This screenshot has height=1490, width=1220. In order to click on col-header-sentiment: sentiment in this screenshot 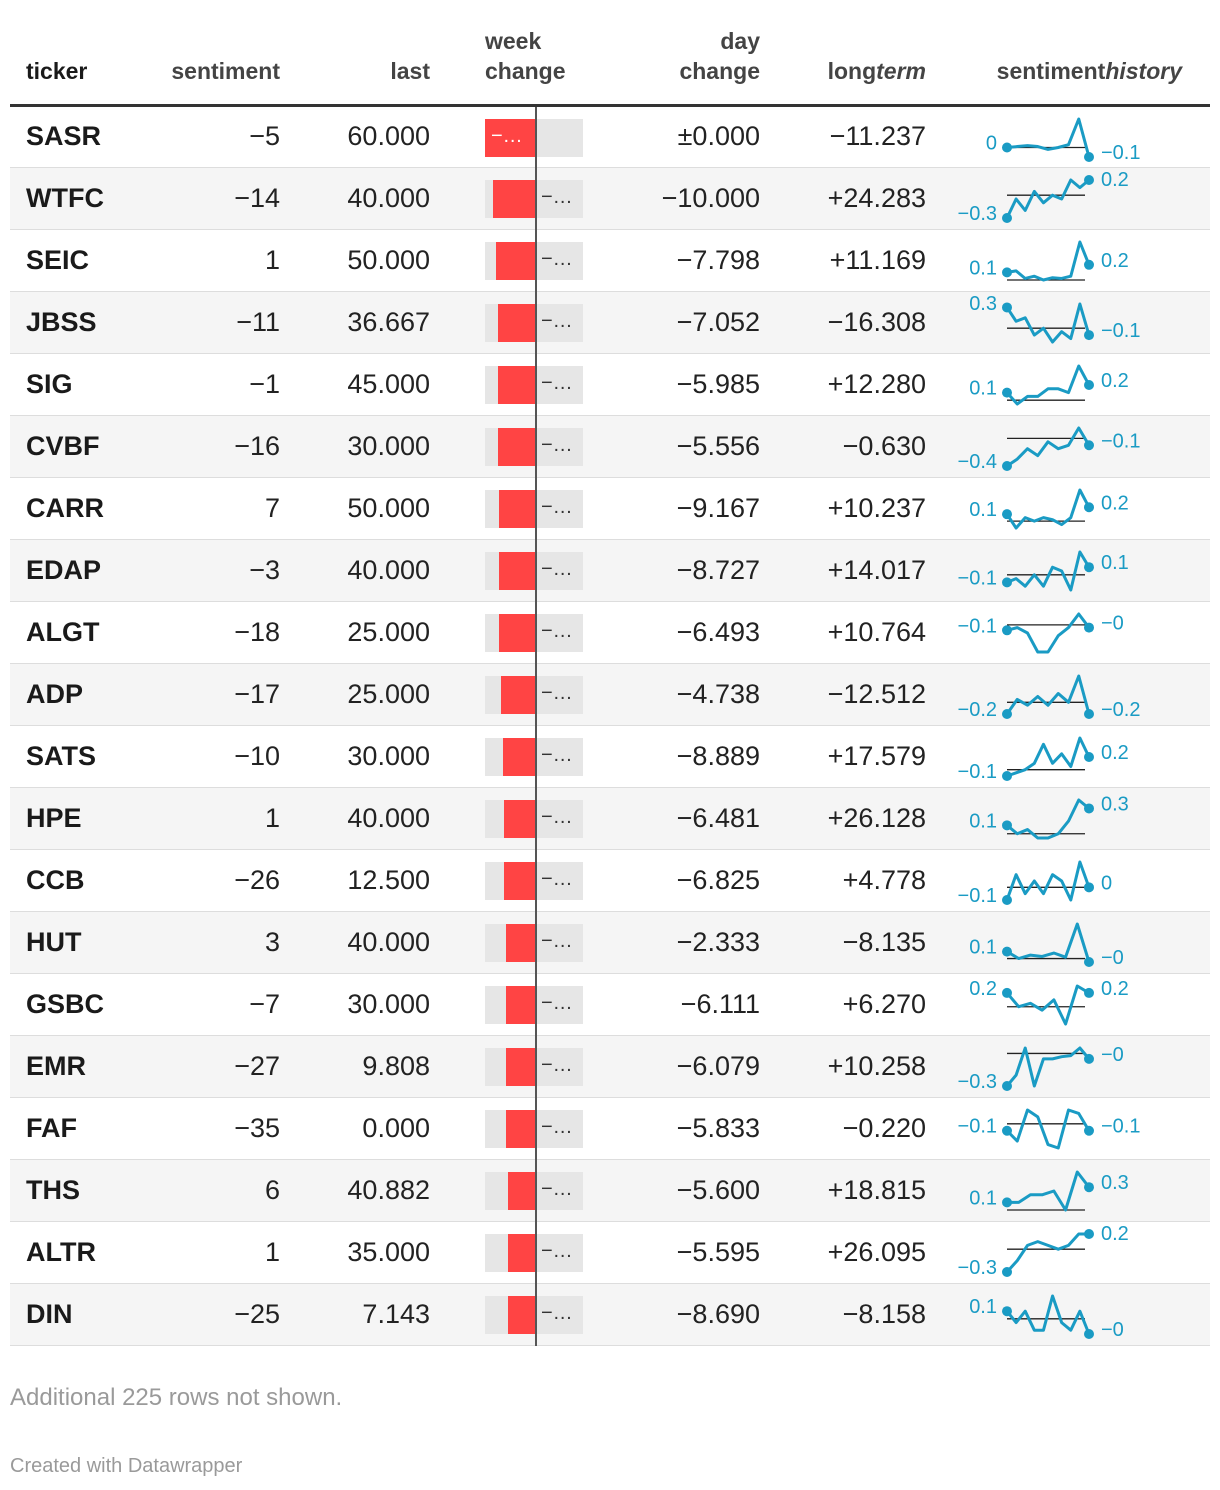, I will do `click(217, 53)`.